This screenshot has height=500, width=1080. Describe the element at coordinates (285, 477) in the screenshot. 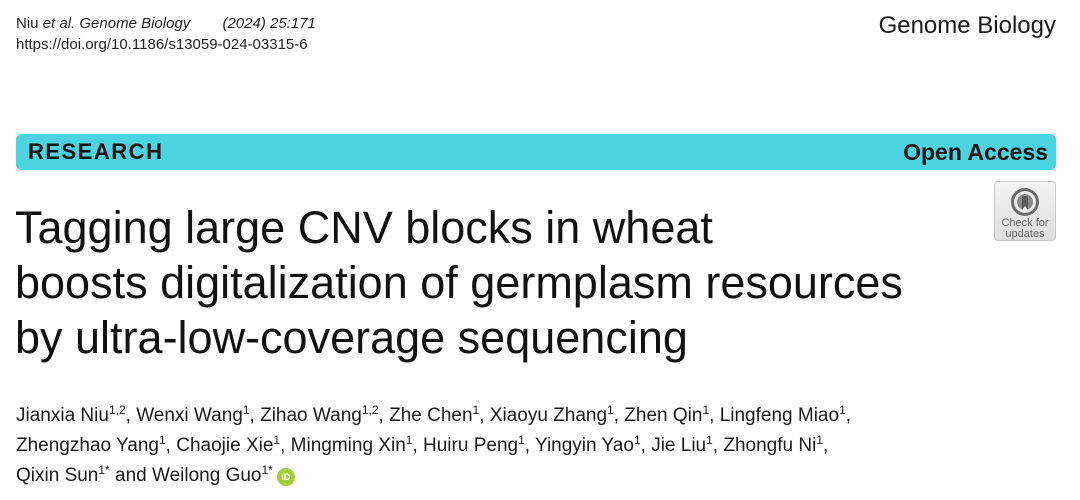

I see `orcid-icon: iD` at that location.